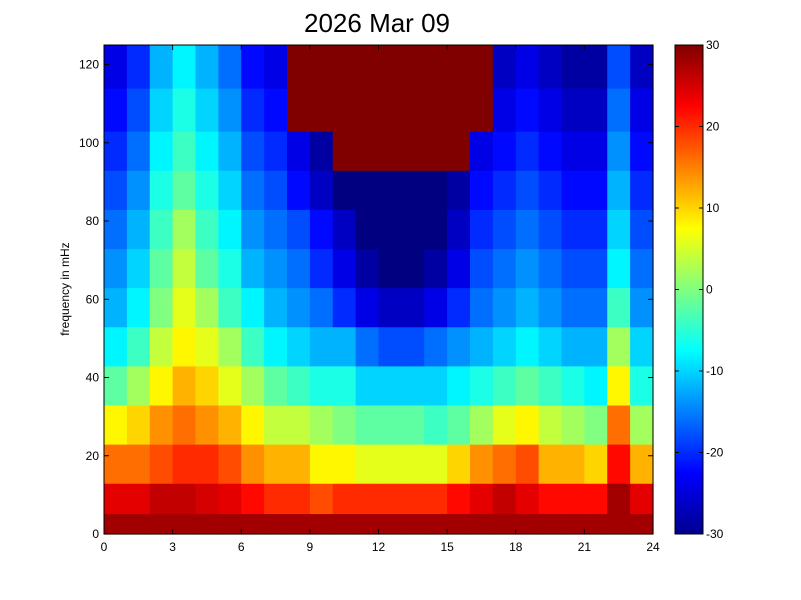 Image resolution: width=801 pixels, height=600 pixels. What do you see at coordinates (89, 143) in the screenshot?
I see `y-tick-label: 100` at bounding box center [89, 143].